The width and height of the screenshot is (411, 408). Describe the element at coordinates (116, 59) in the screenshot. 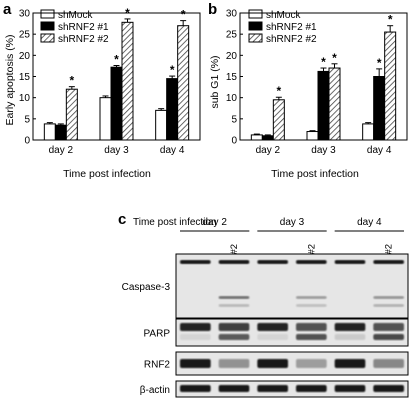

I see `significance-star-a-1-1: *` at that location.